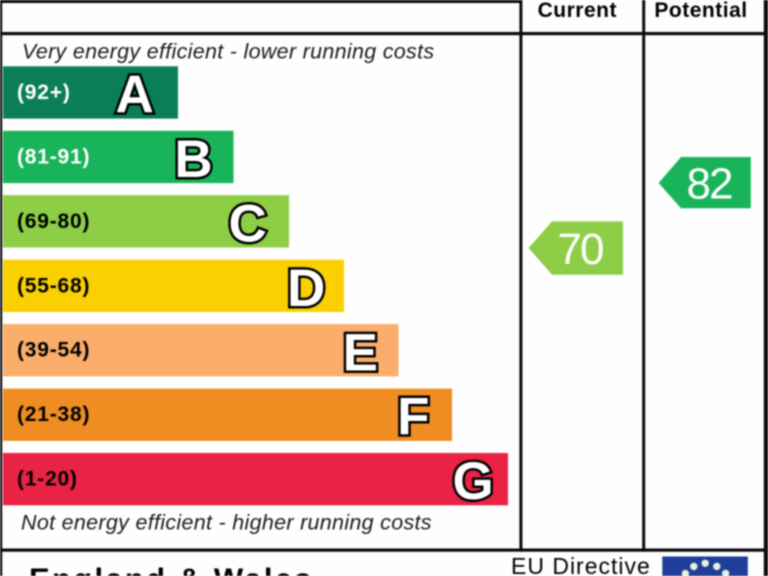 The height and width of the screenshot is (576, 768). What do you see at coordinates (577, 11) in the screenshot?
I see `svg-text: Current` at bounding box center [577, 11].